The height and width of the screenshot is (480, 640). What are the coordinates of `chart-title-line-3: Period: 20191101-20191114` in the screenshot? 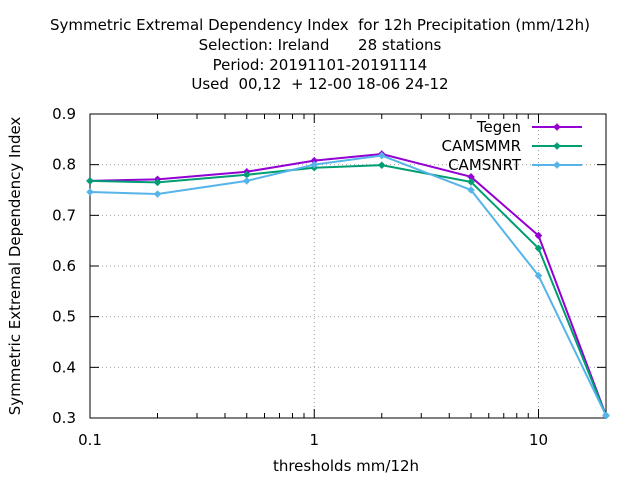 It's located at (320, 65).